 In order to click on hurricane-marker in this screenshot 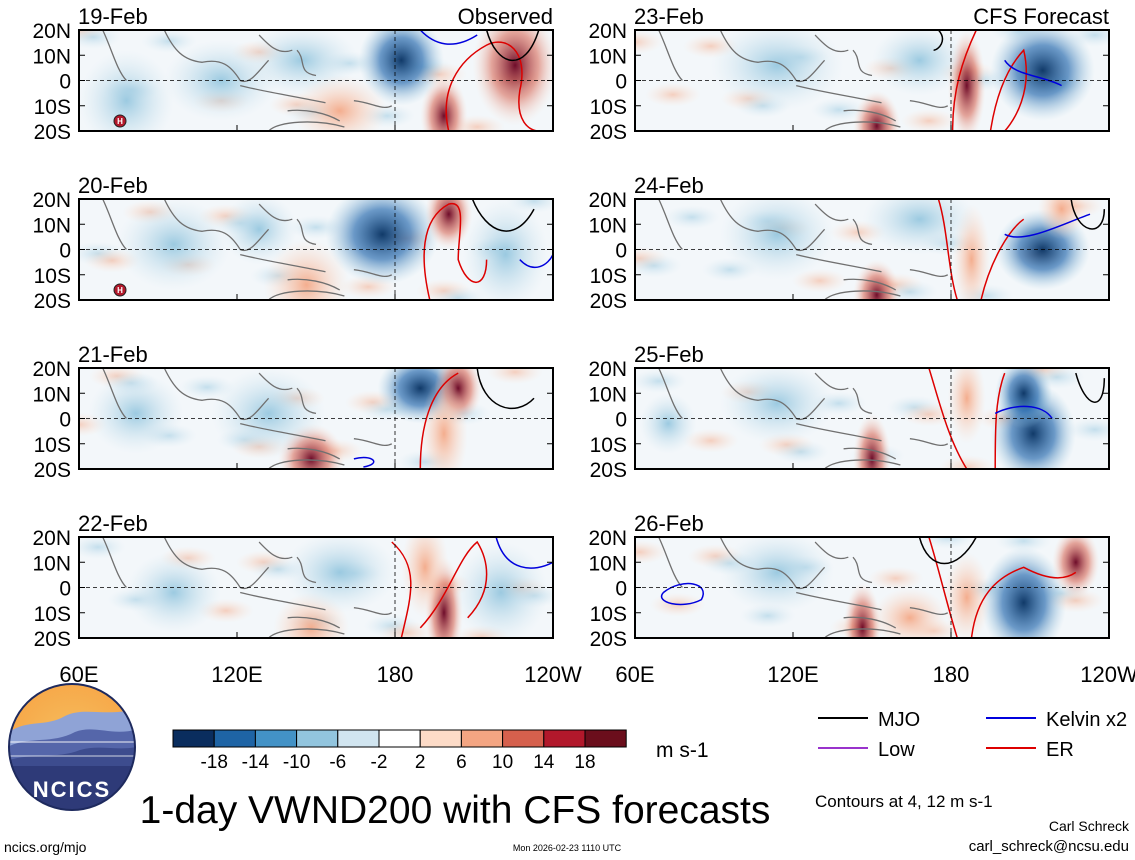, I will do `click(120, 290)`.